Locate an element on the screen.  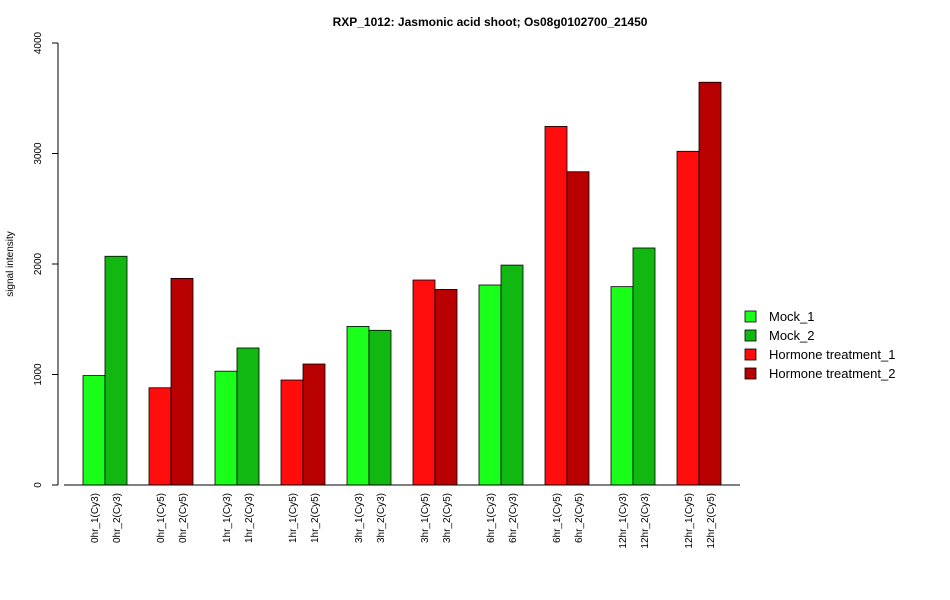
y-axis-label: signal intensity is located at coordinates (10, 264).